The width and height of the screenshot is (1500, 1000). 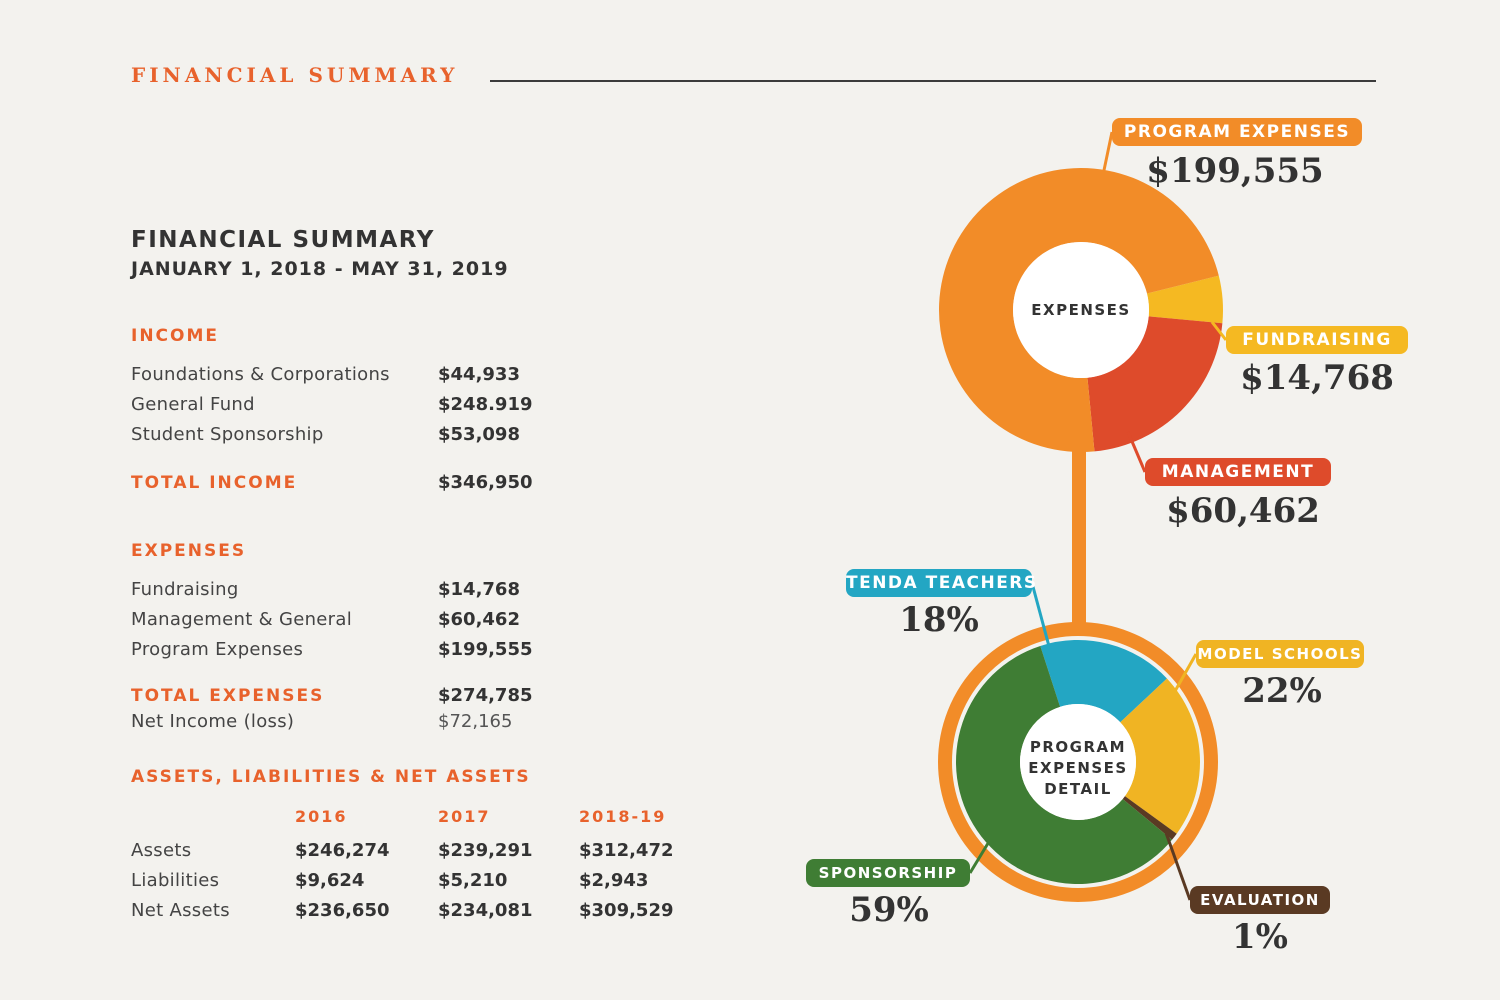 What do you see at coordinates (1219, 331) in the screenshot?
I see `fundraising-leader` at bounding box center [1219, 331].